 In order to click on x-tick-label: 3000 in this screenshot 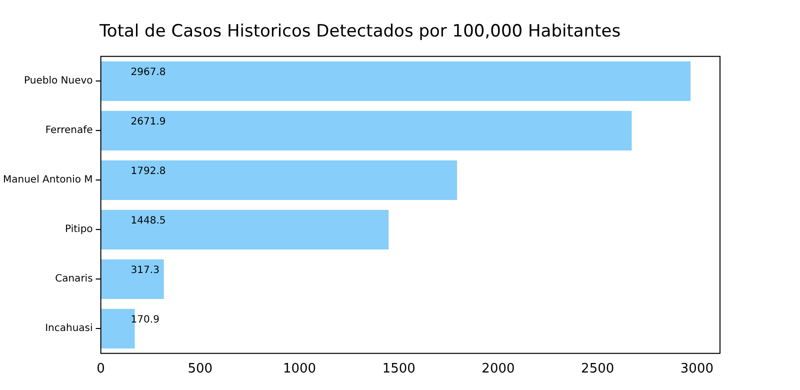, I will do `click(697, 369)`.